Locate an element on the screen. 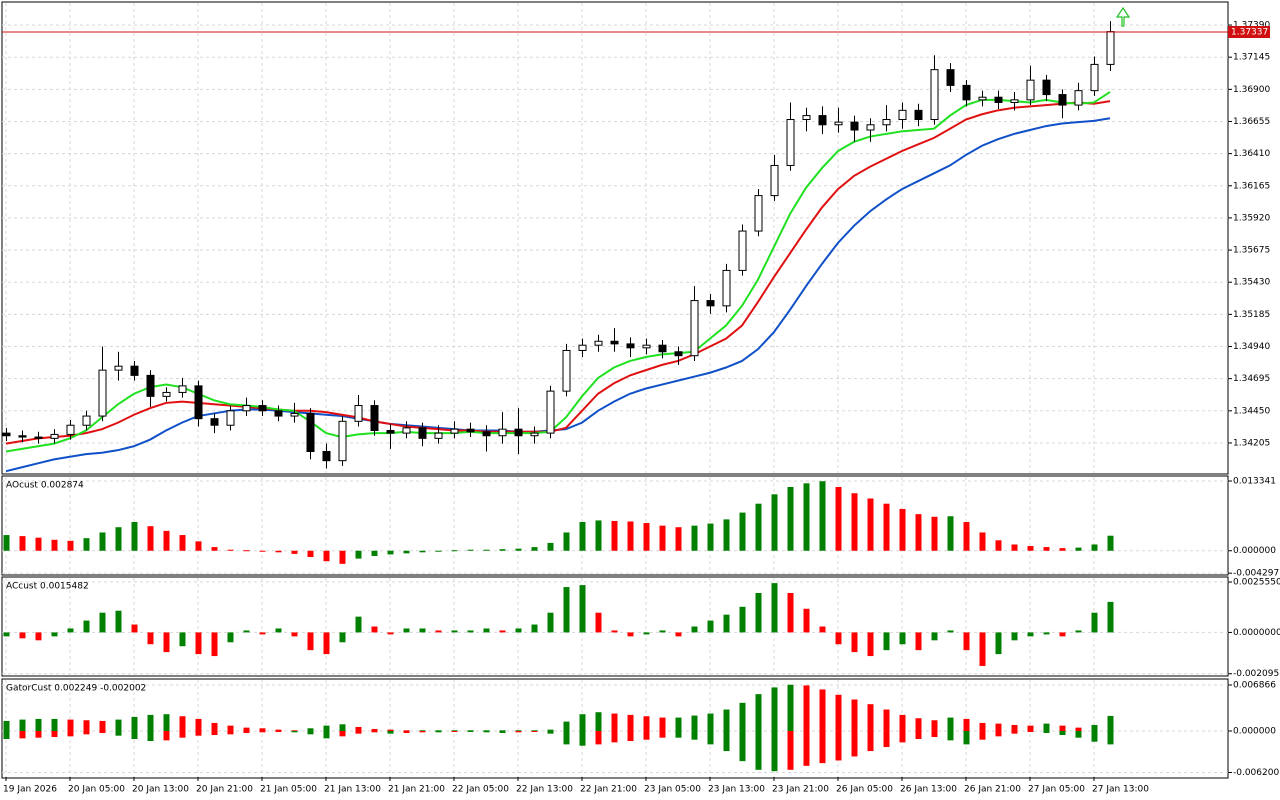  x-tick-label: 23 Jan 21:00 is located at coordinates (800, 790).